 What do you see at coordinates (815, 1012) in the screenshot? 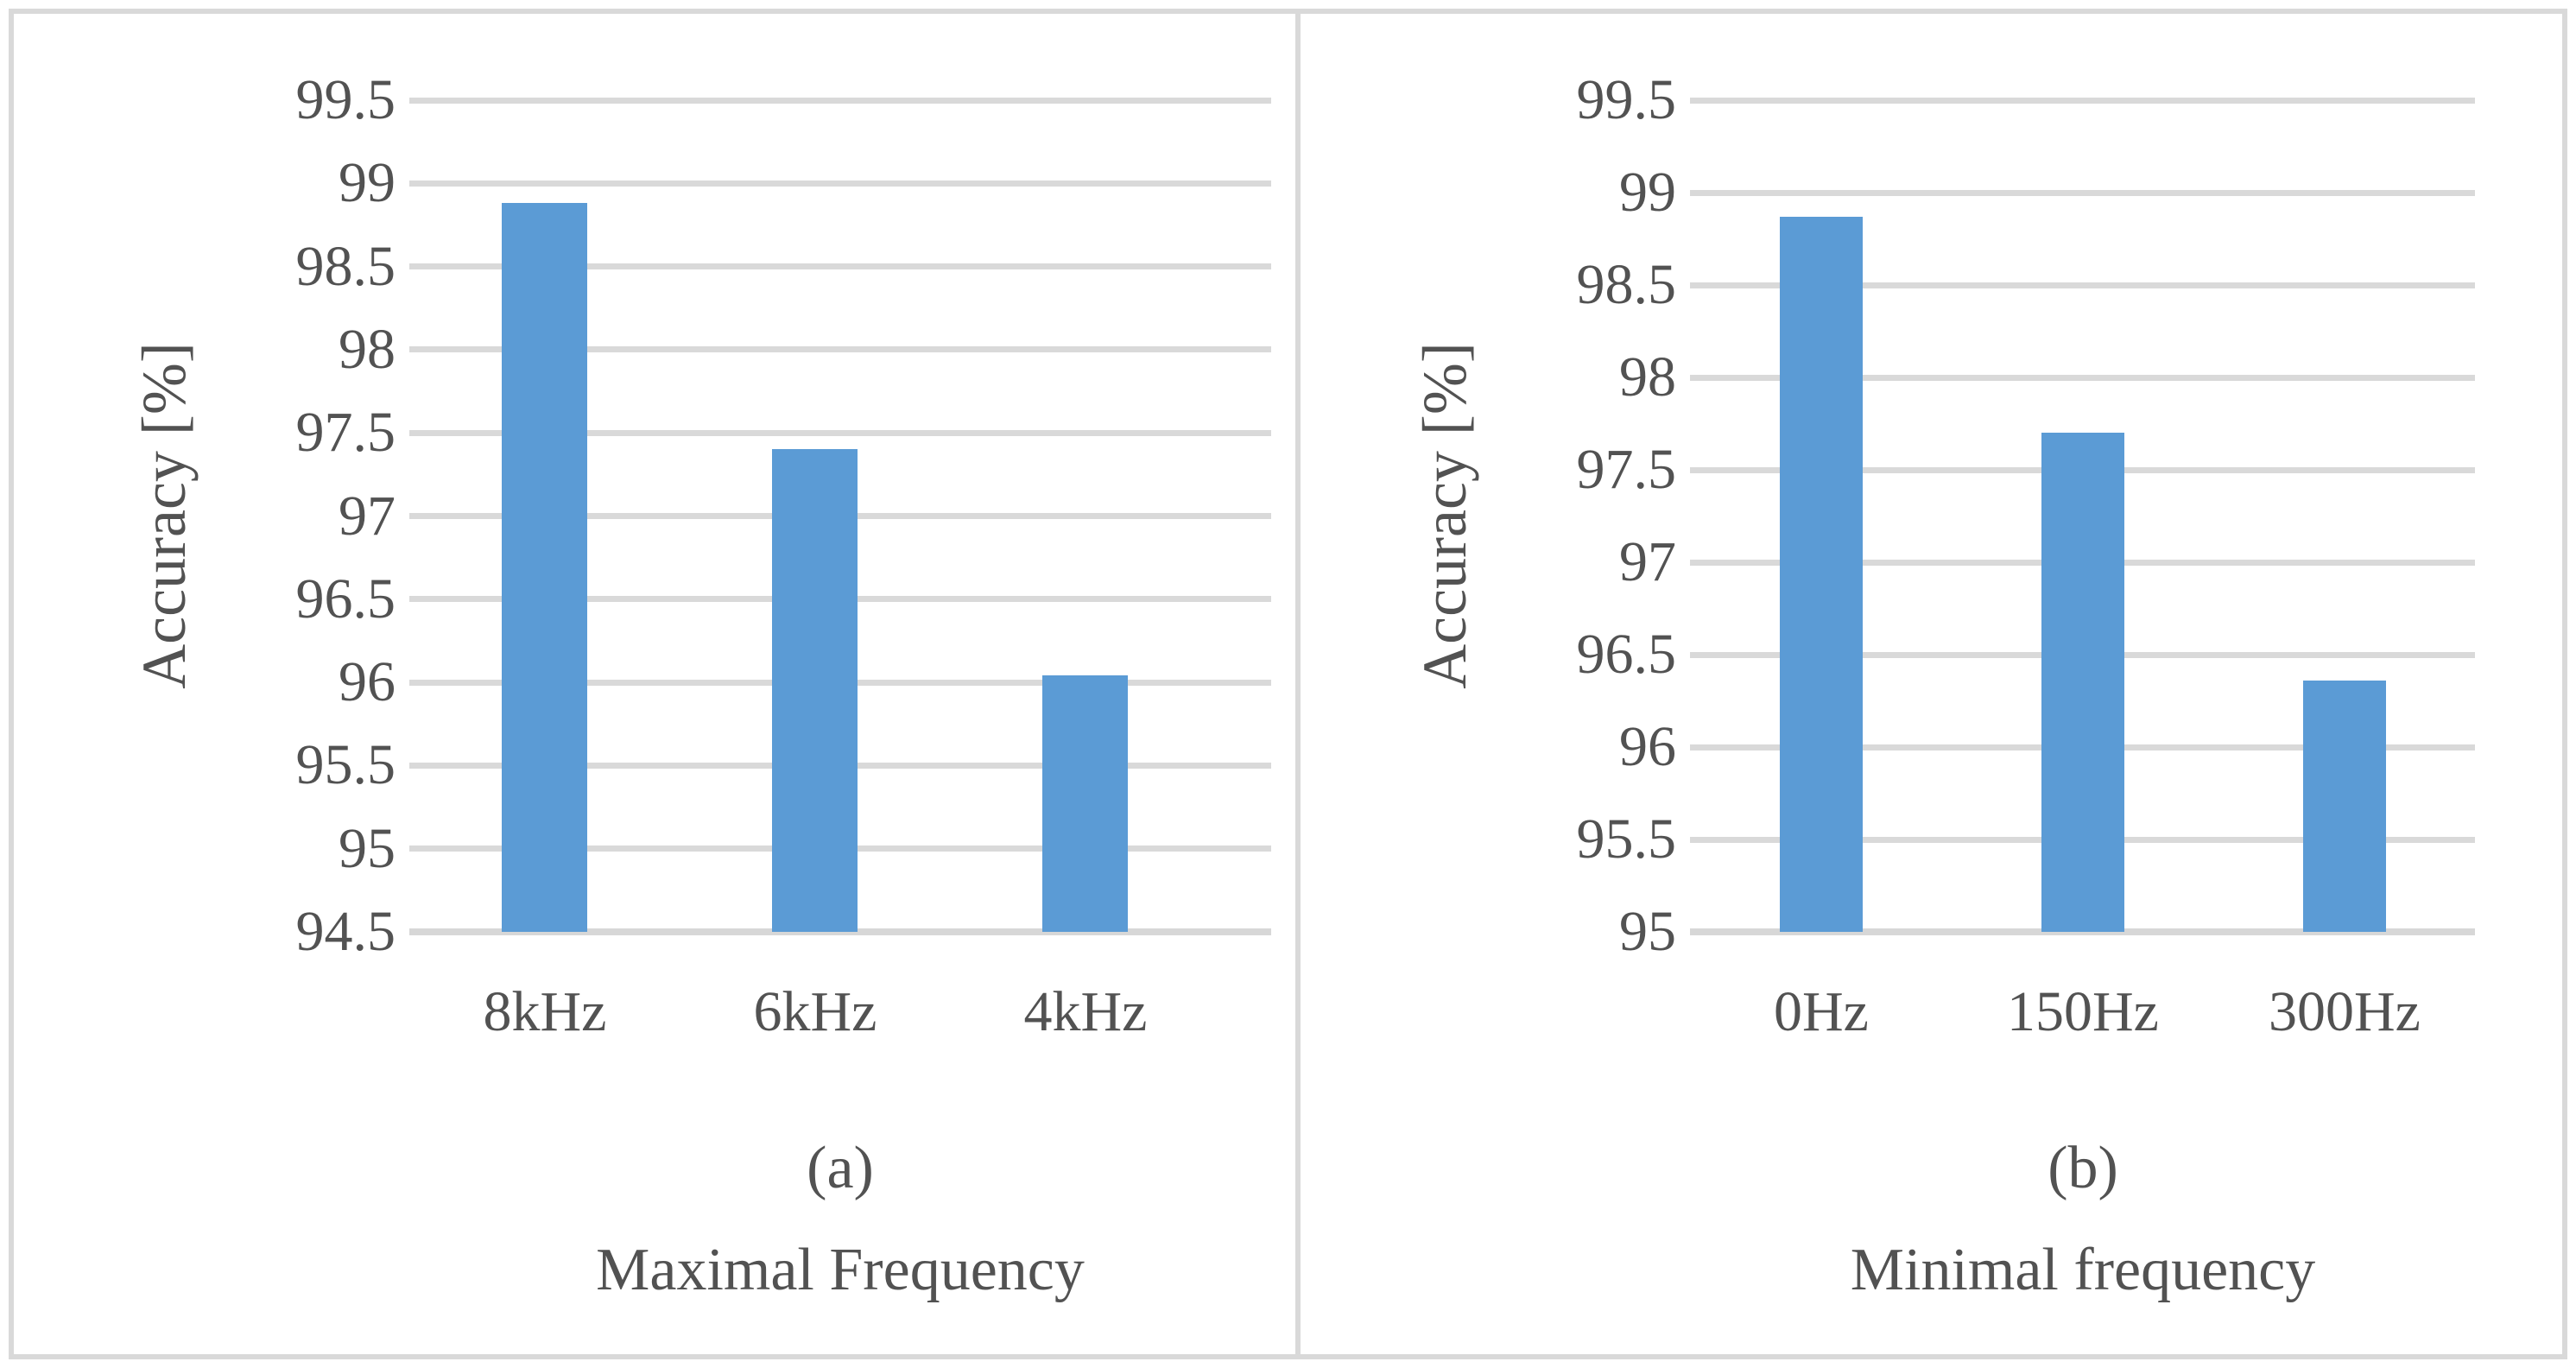
I see `x-tick-label: 6kHz` at bounding box center [815, 1012].